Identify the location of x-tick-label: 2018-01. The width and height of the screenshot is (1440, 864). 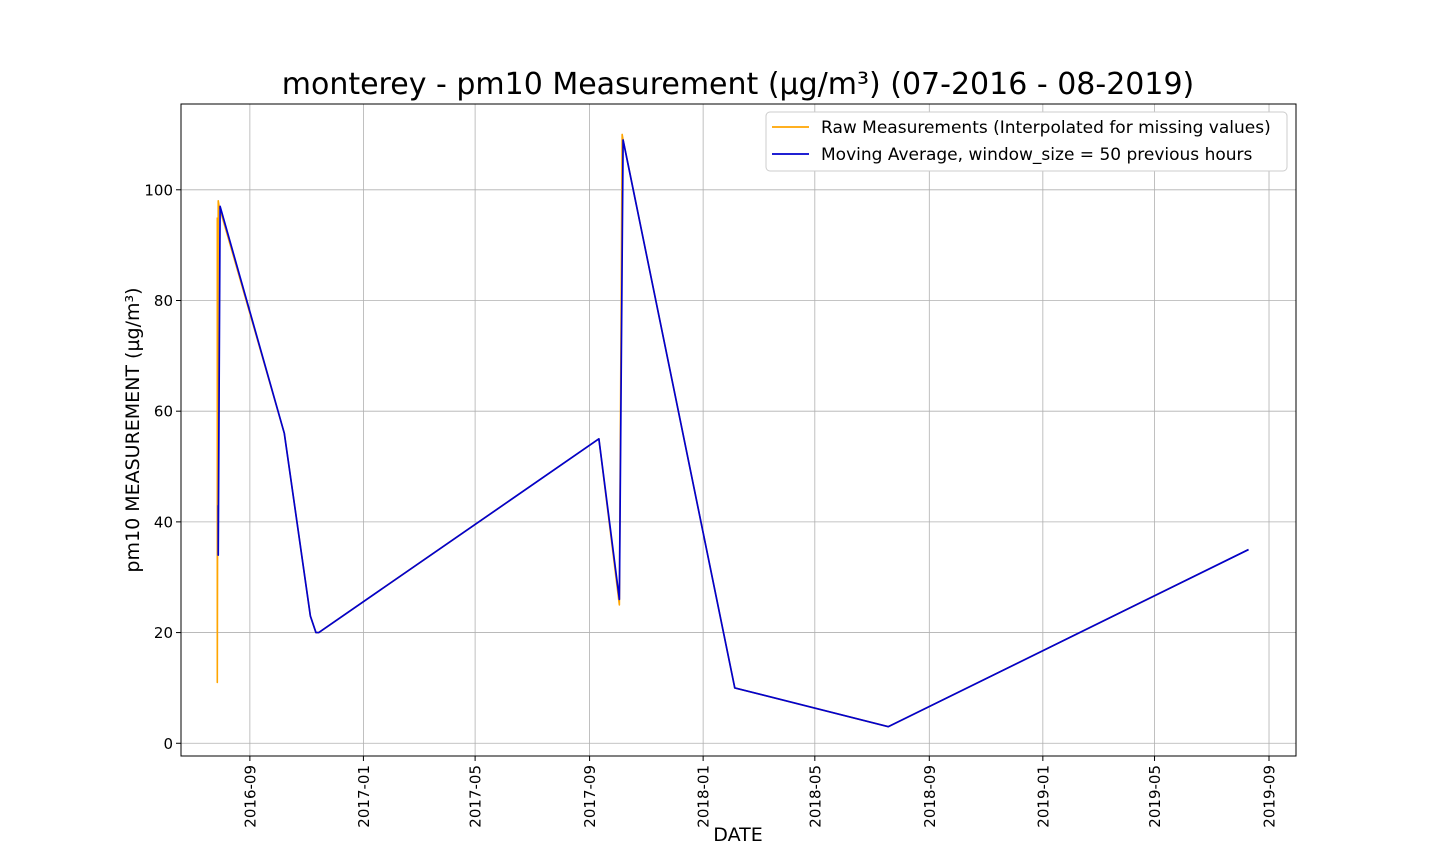
(704, 796).